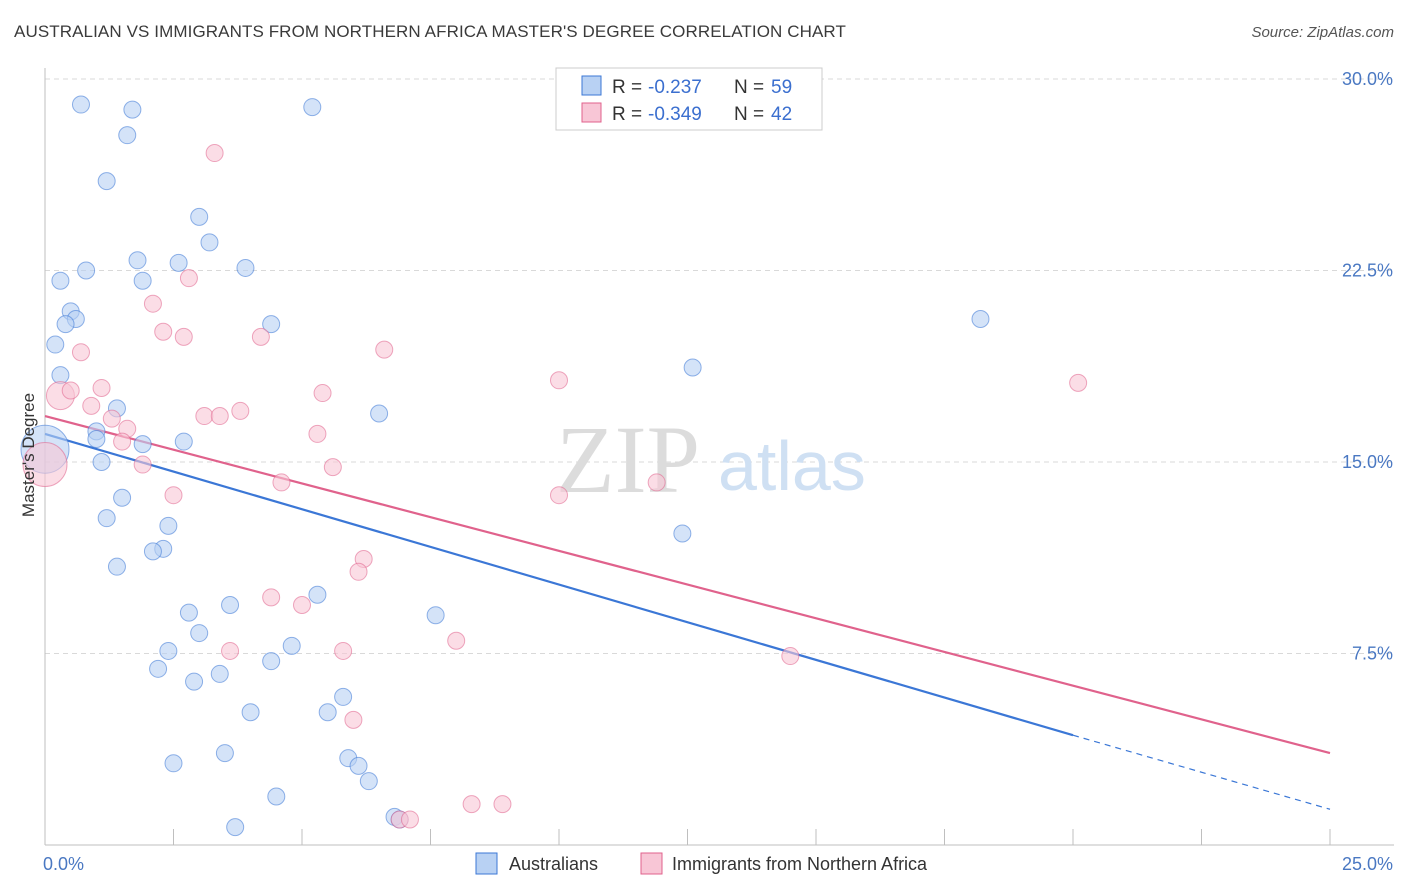 Image resolution: width=1406 pixels, height=892 pixels. I want to click on legend-swatch-northern-africa, so click(651, 863).